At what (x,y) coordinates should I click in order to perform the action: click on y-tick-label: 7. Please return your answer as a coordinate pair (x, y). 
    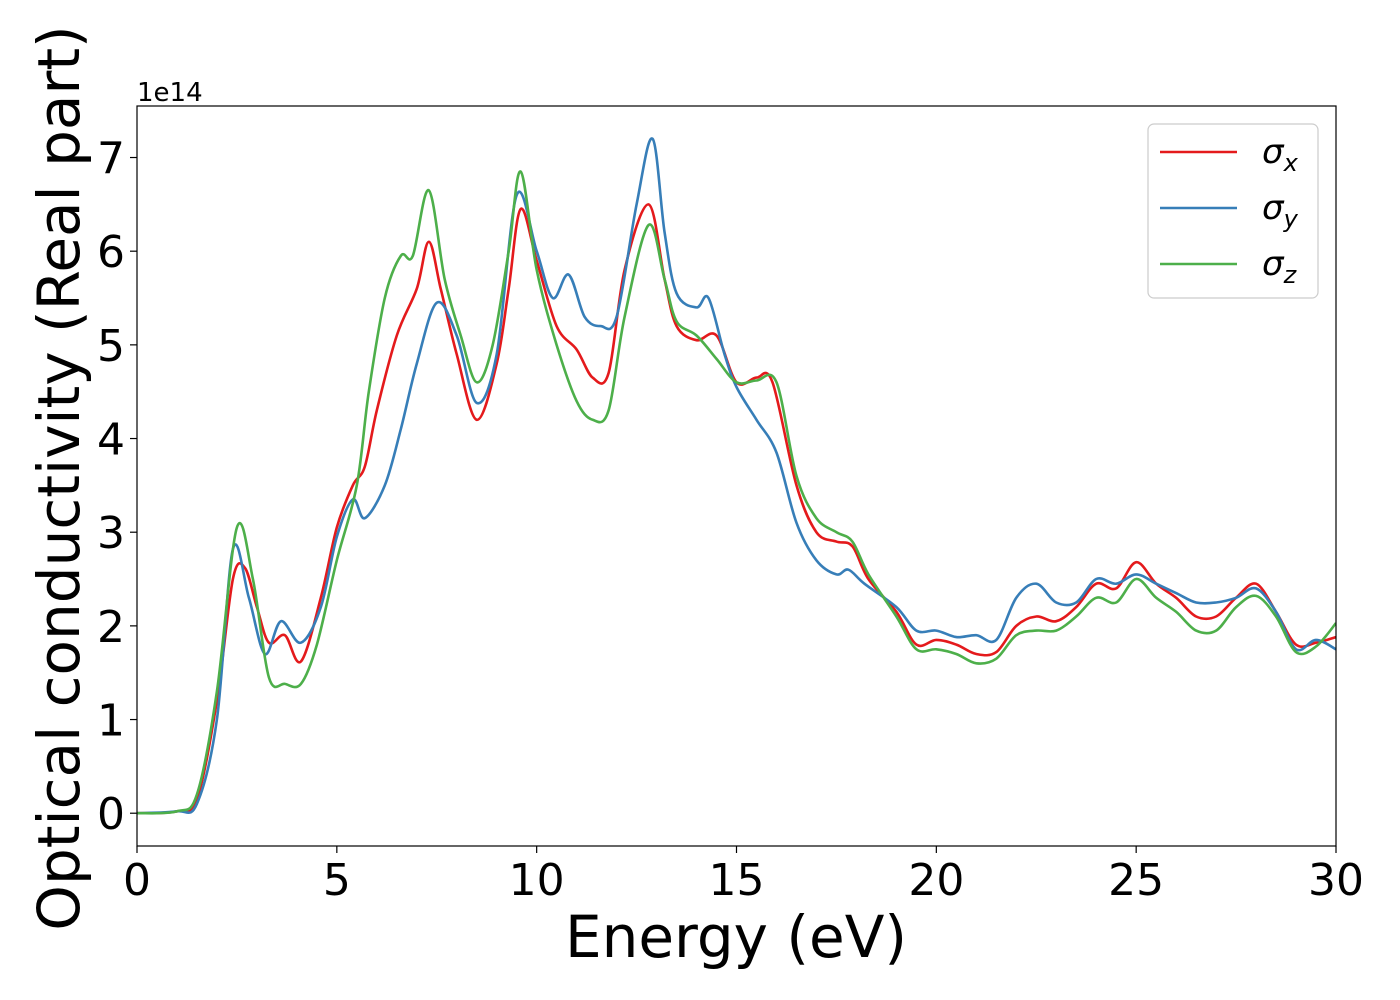
    Looking at the image, I should click on (111, 159).